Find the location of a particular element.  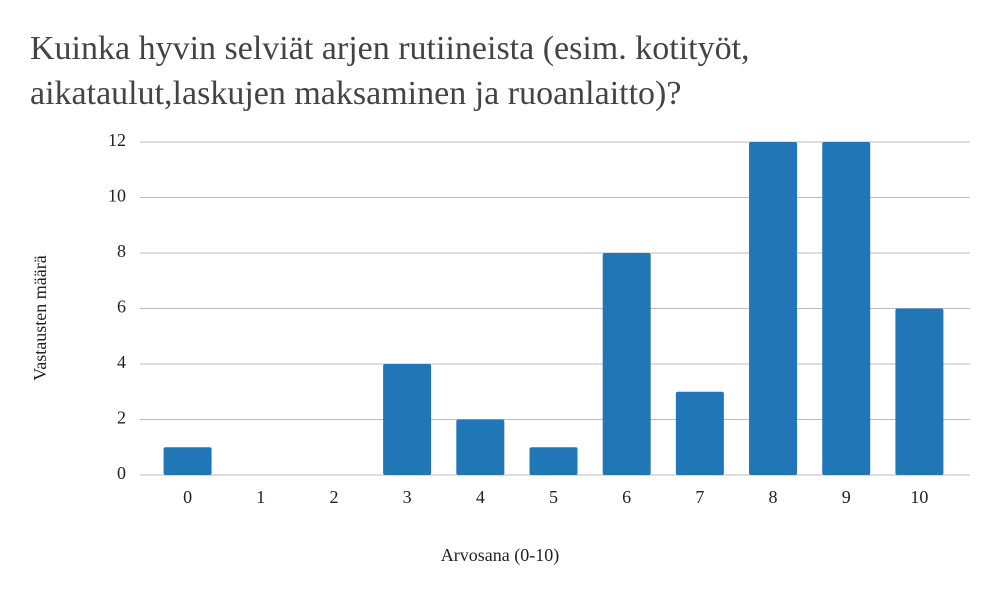

y-tick-label: 12 is located at coordinates (117, 140).